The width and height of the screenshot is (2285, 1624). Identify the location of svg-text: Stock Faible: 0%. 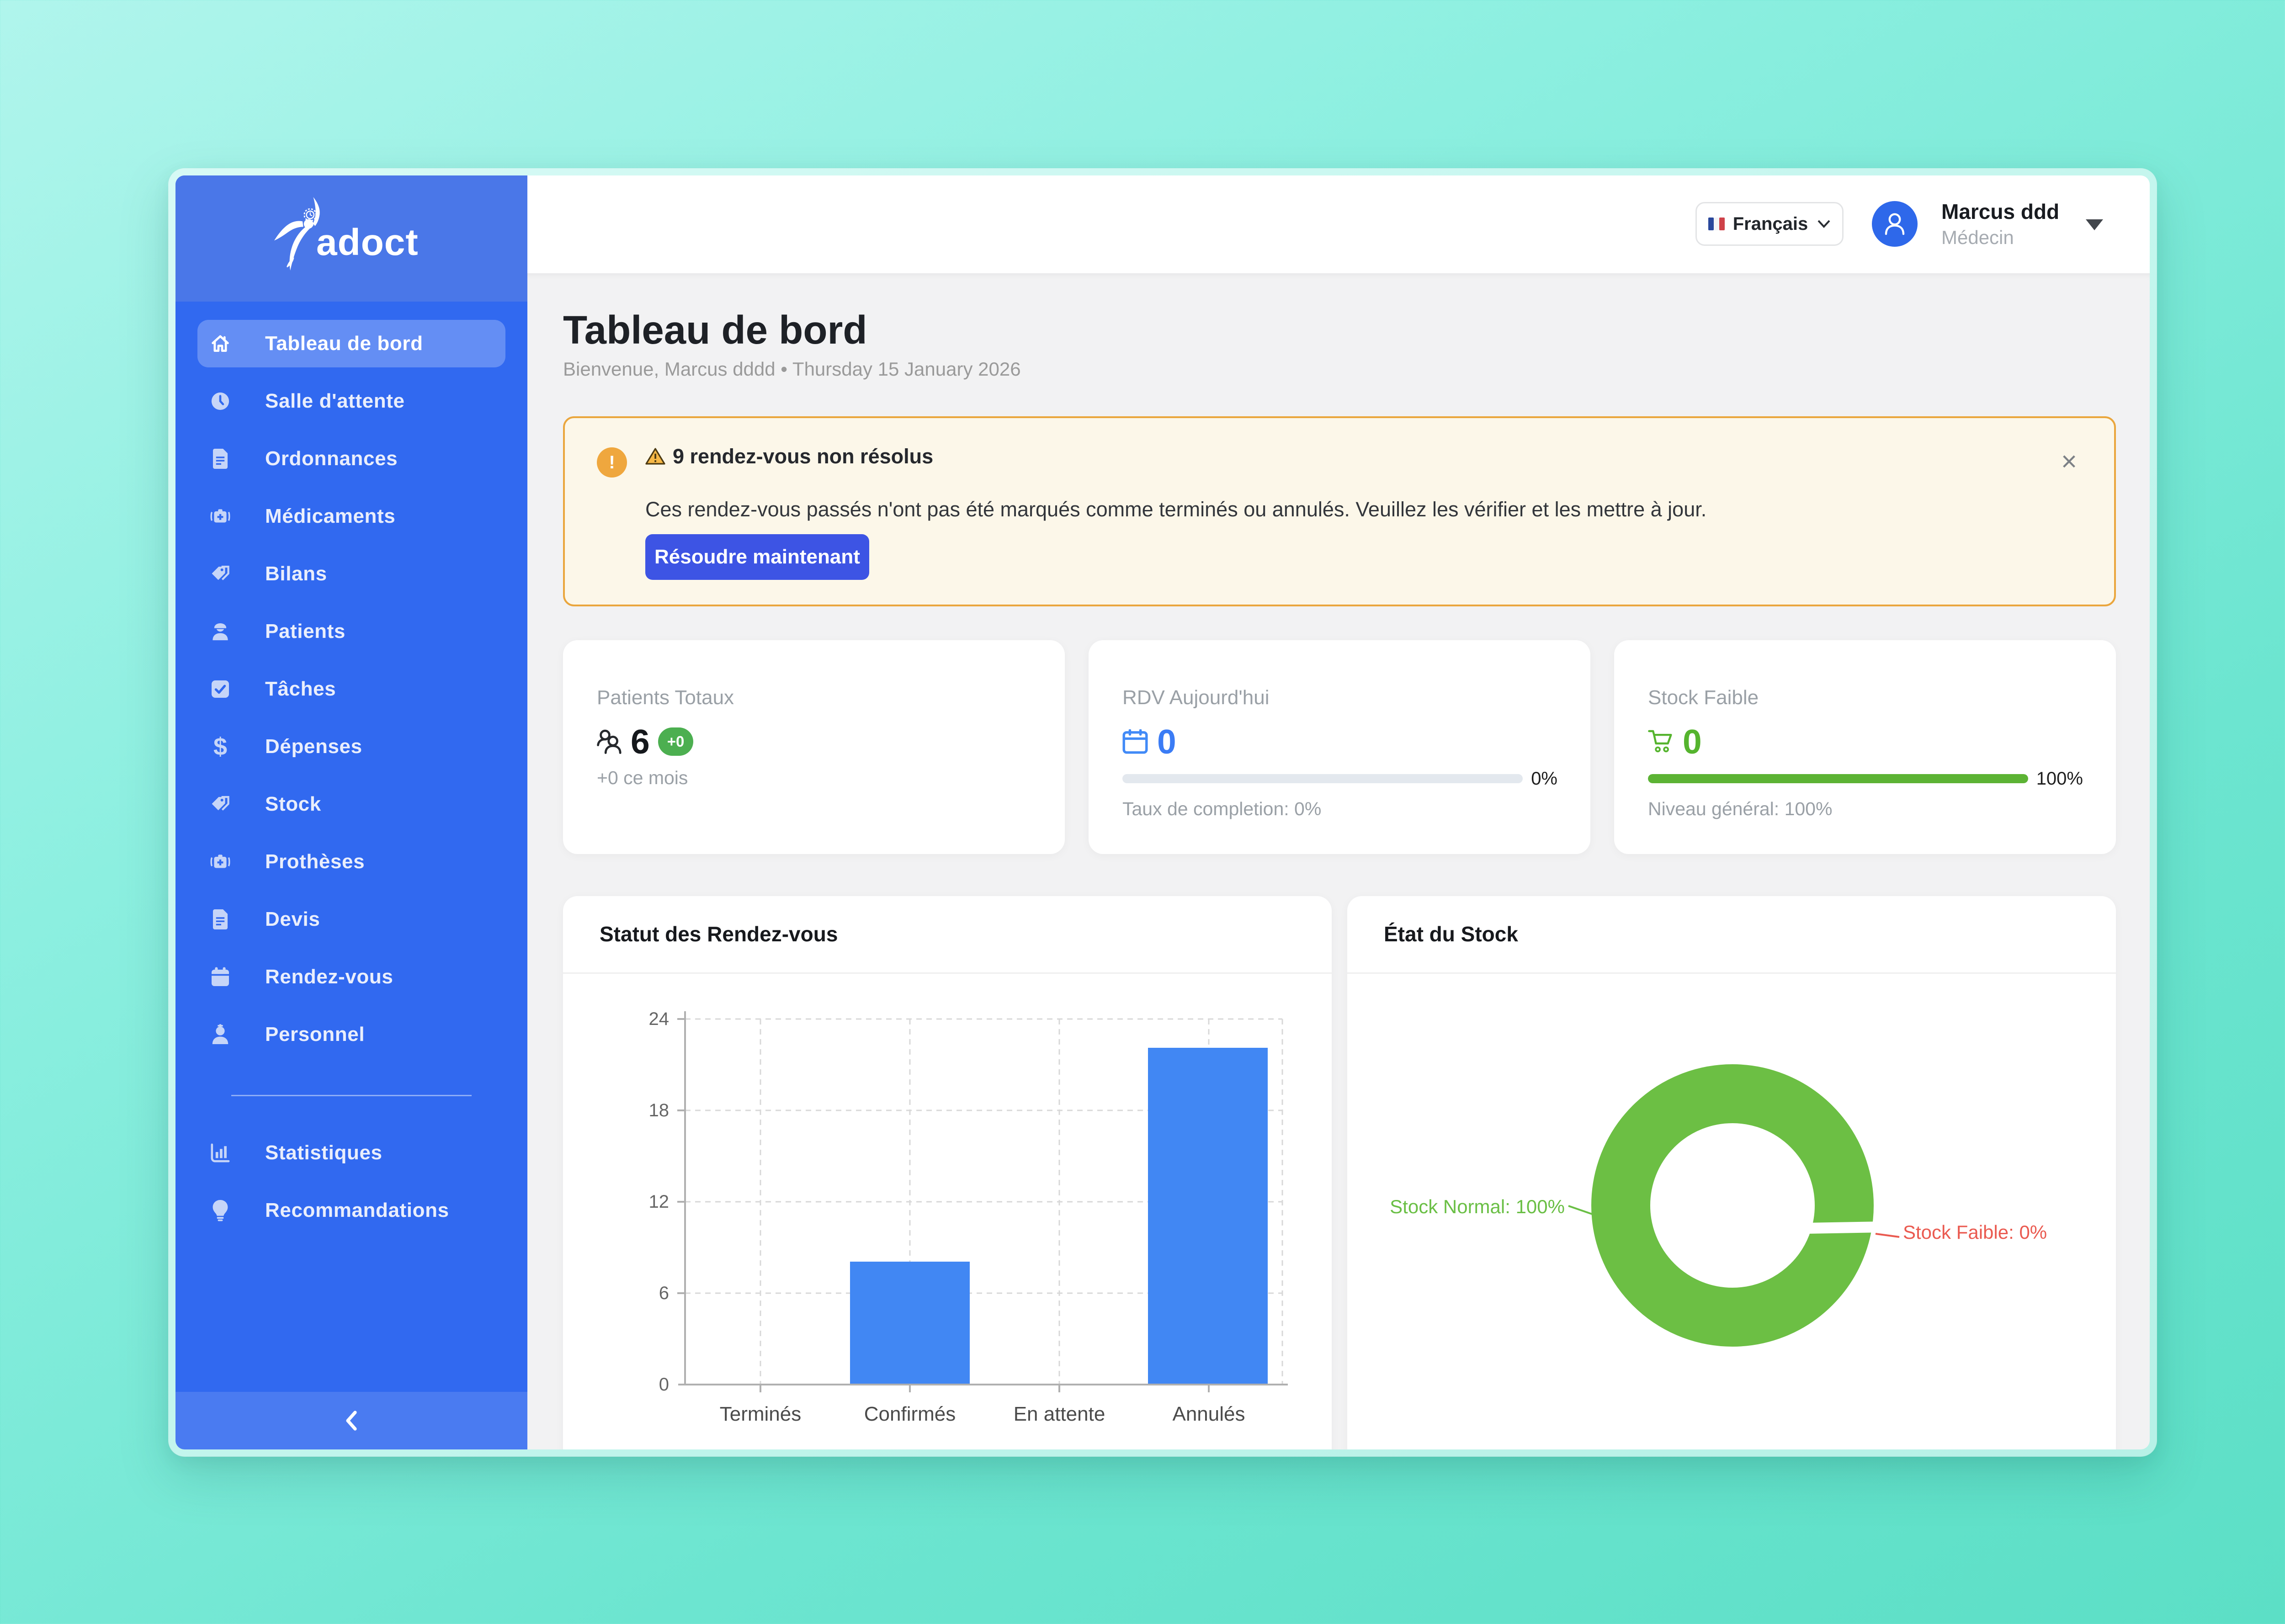
(1975, 1232).